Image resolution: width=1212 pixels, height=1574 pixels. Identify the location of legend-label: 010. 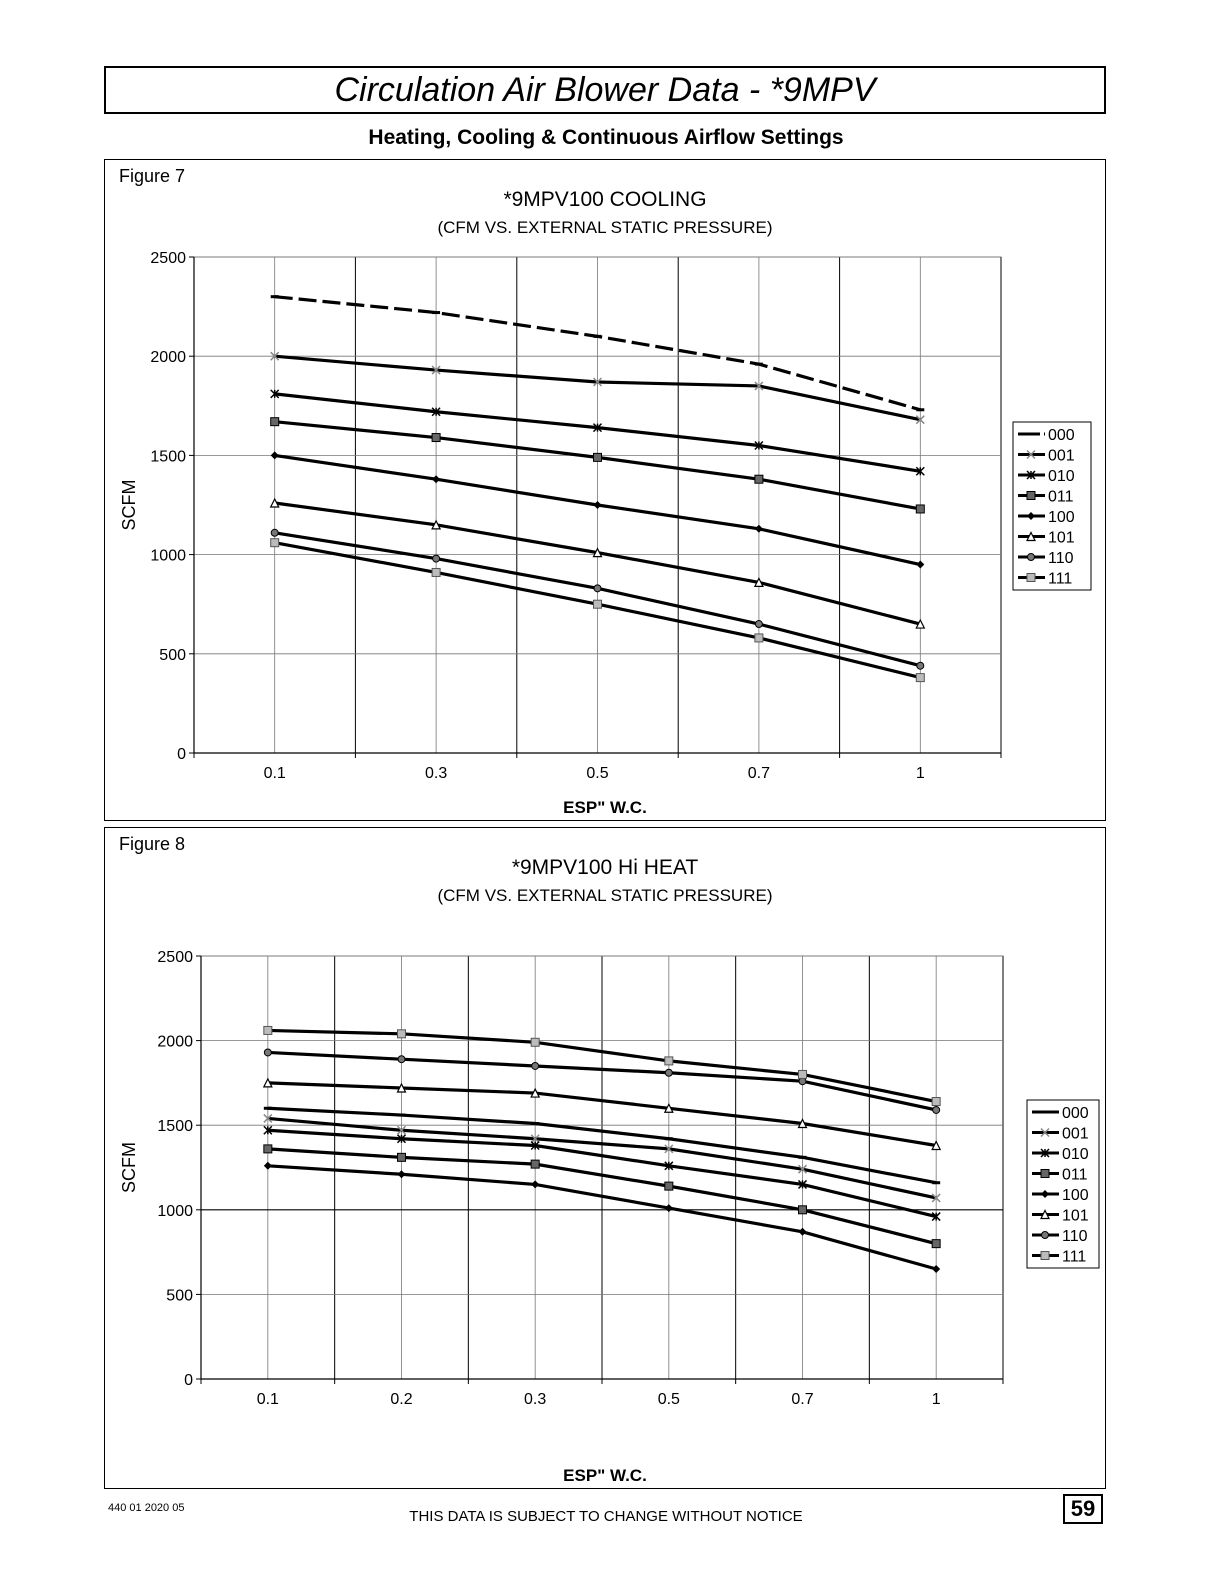
(1075, 1154).